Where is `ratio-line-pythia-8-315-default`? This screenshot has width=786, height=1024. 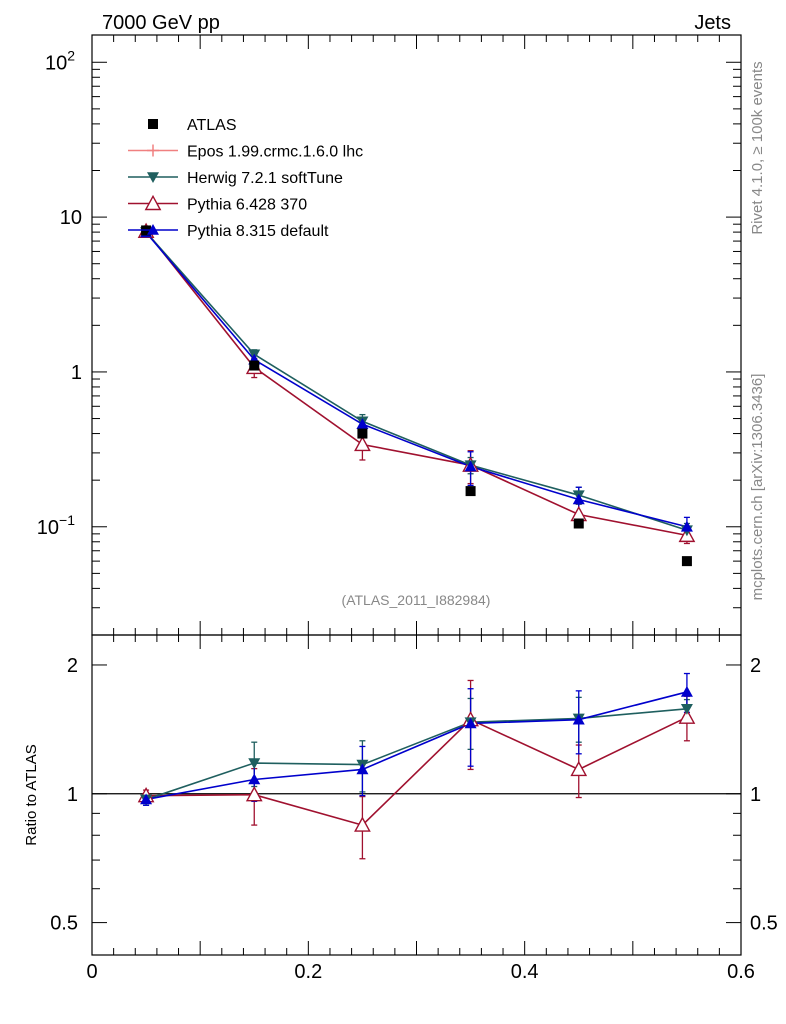 ratio-line-pythia-8-315-default is located at coordinates (416, 746).